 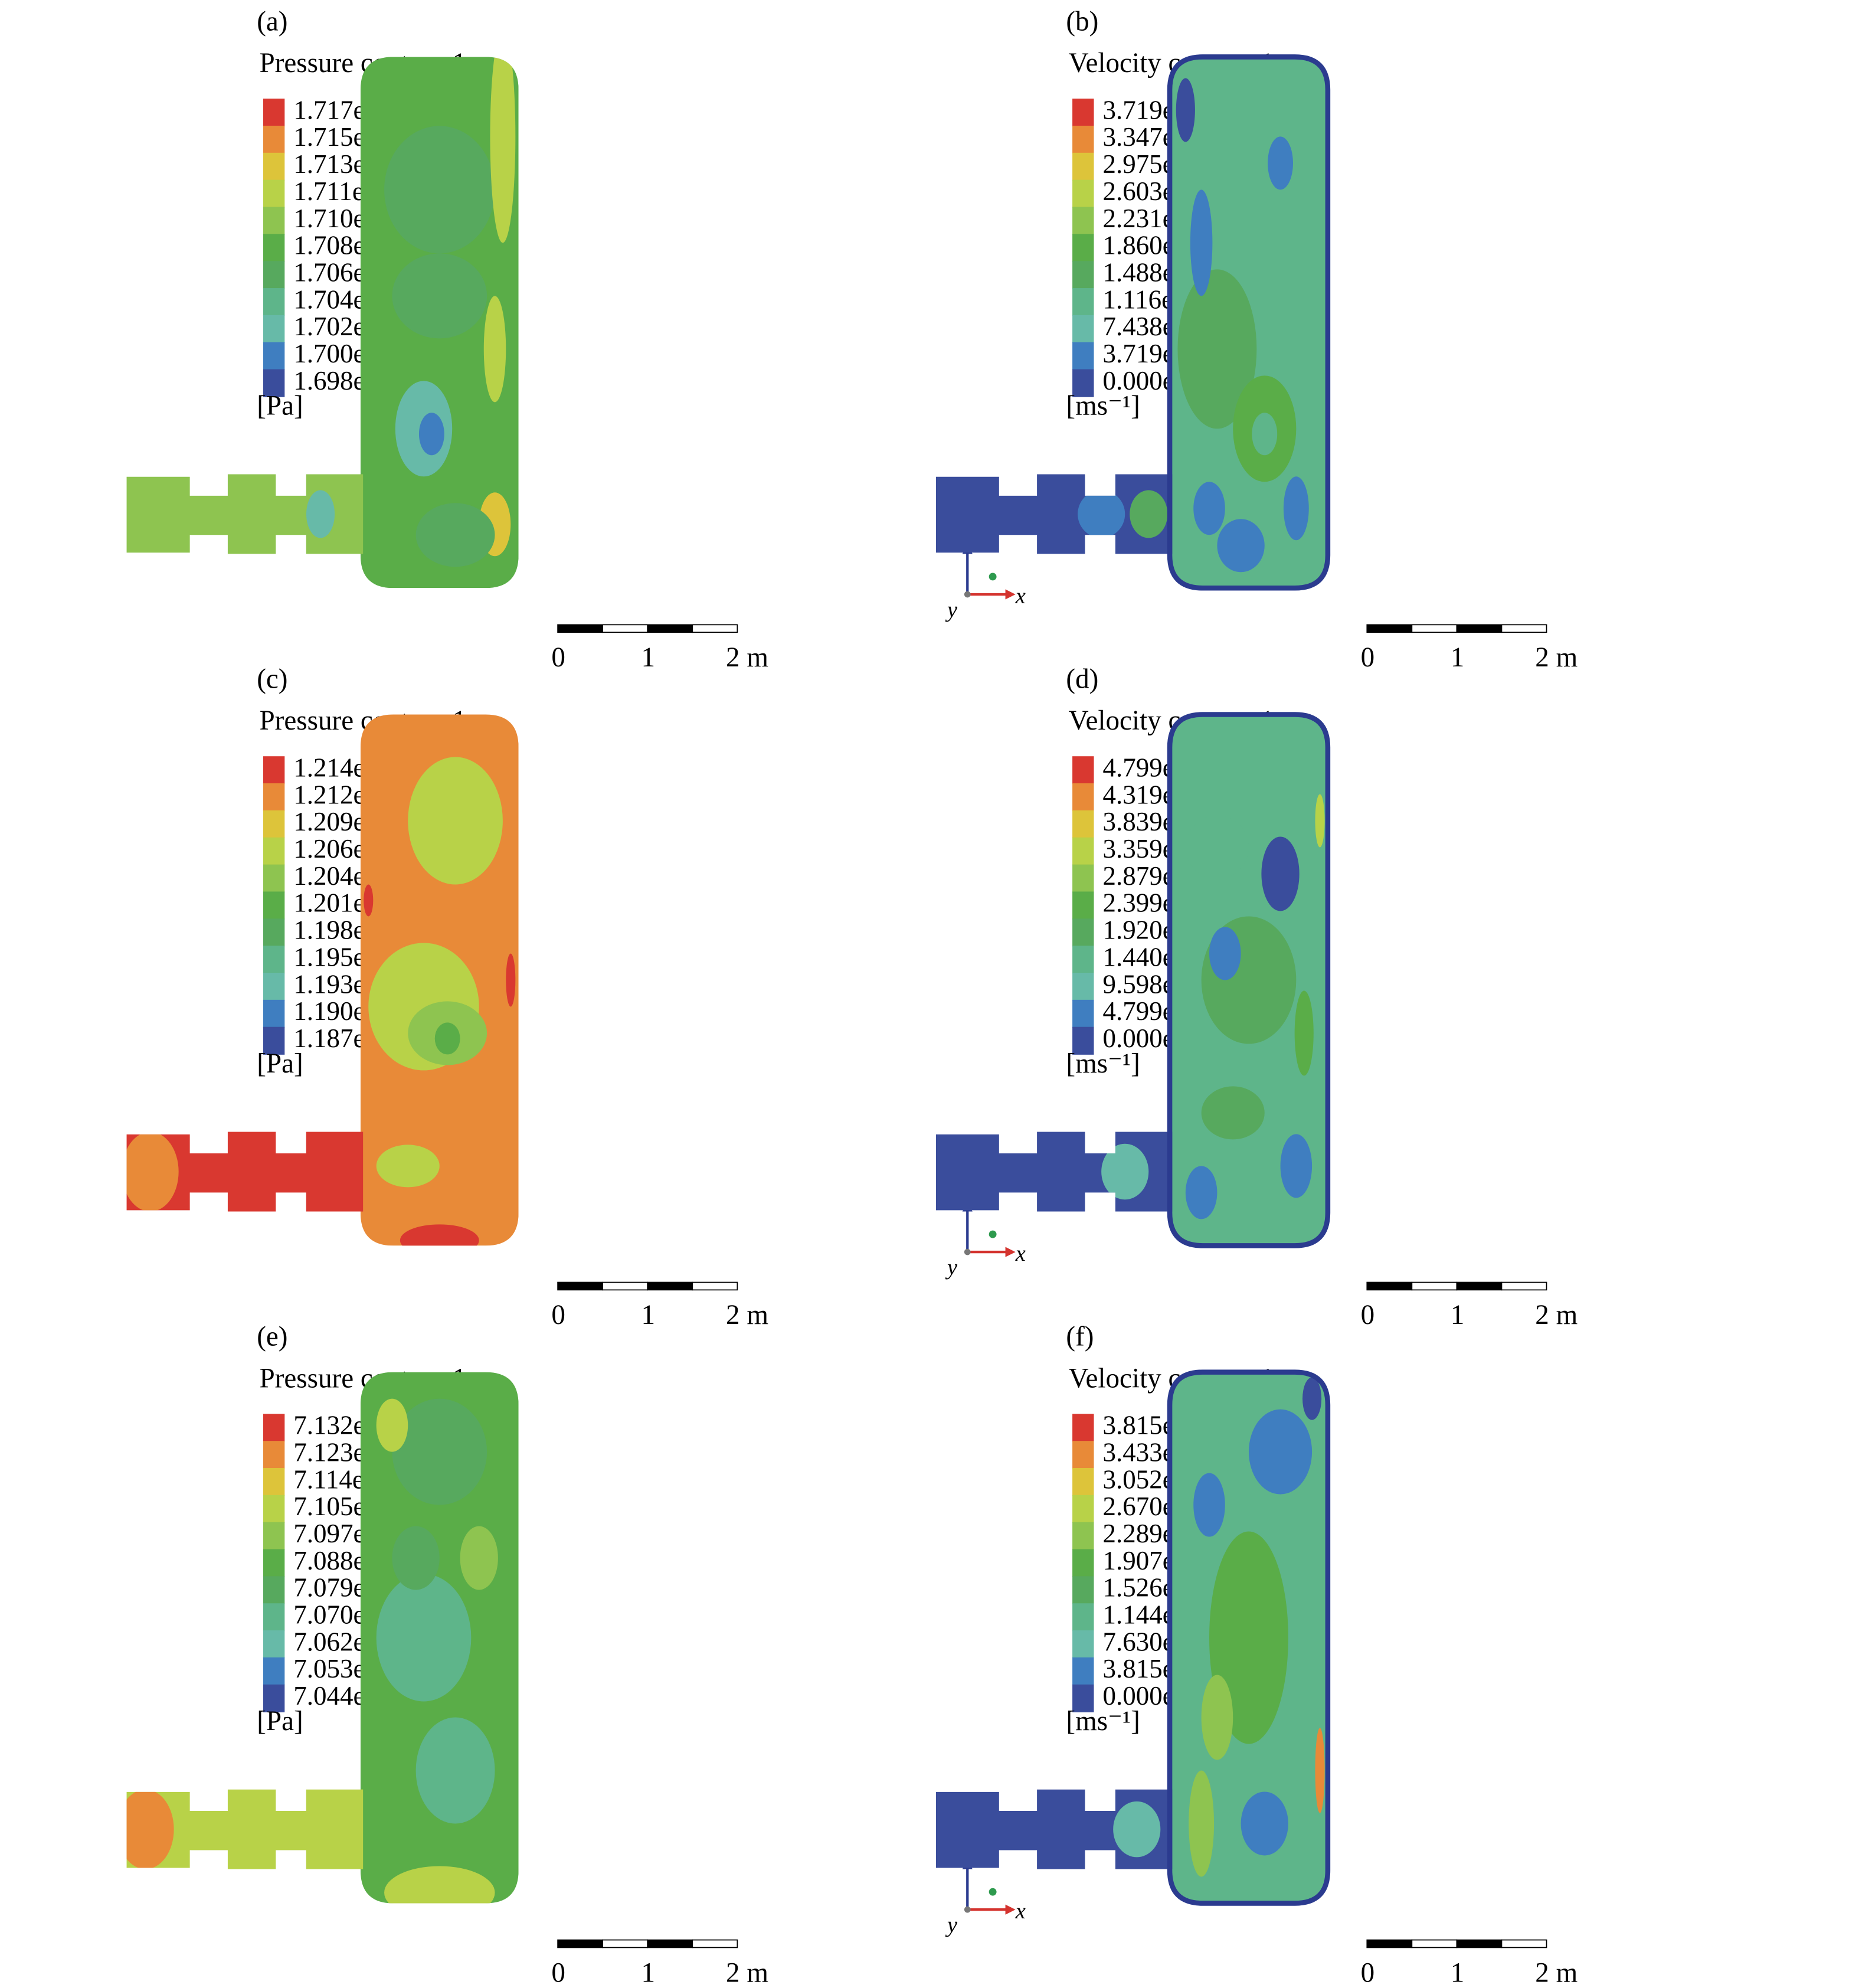 What do you see at coordinates (1020, 596) in the screenshot?
I see `x-axis-label: x` at bounding box center [1020, 596].